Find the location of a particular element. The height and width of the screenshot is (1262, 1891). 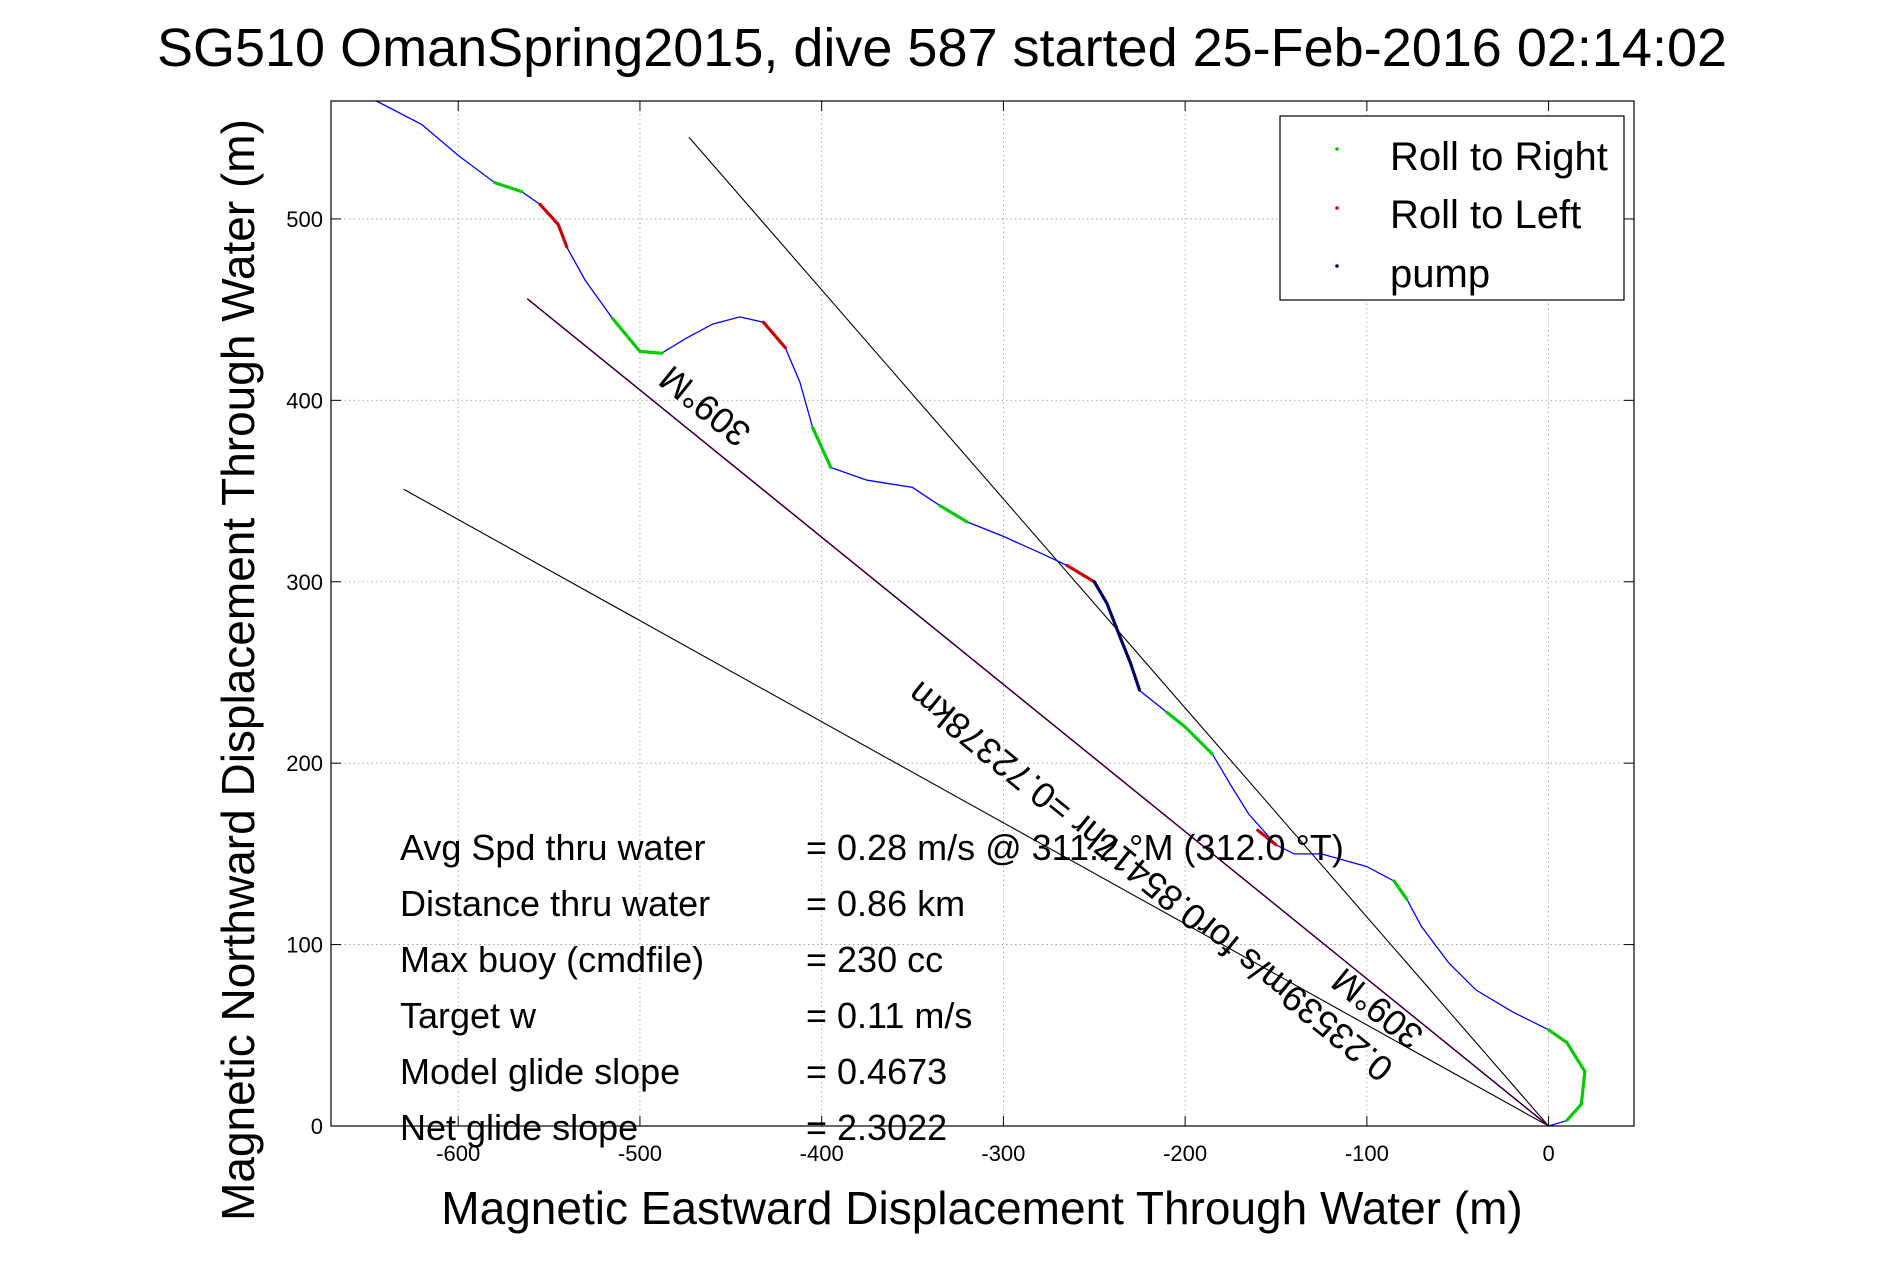

legend-label-pump: pump is located at coordinates (1440, 274).